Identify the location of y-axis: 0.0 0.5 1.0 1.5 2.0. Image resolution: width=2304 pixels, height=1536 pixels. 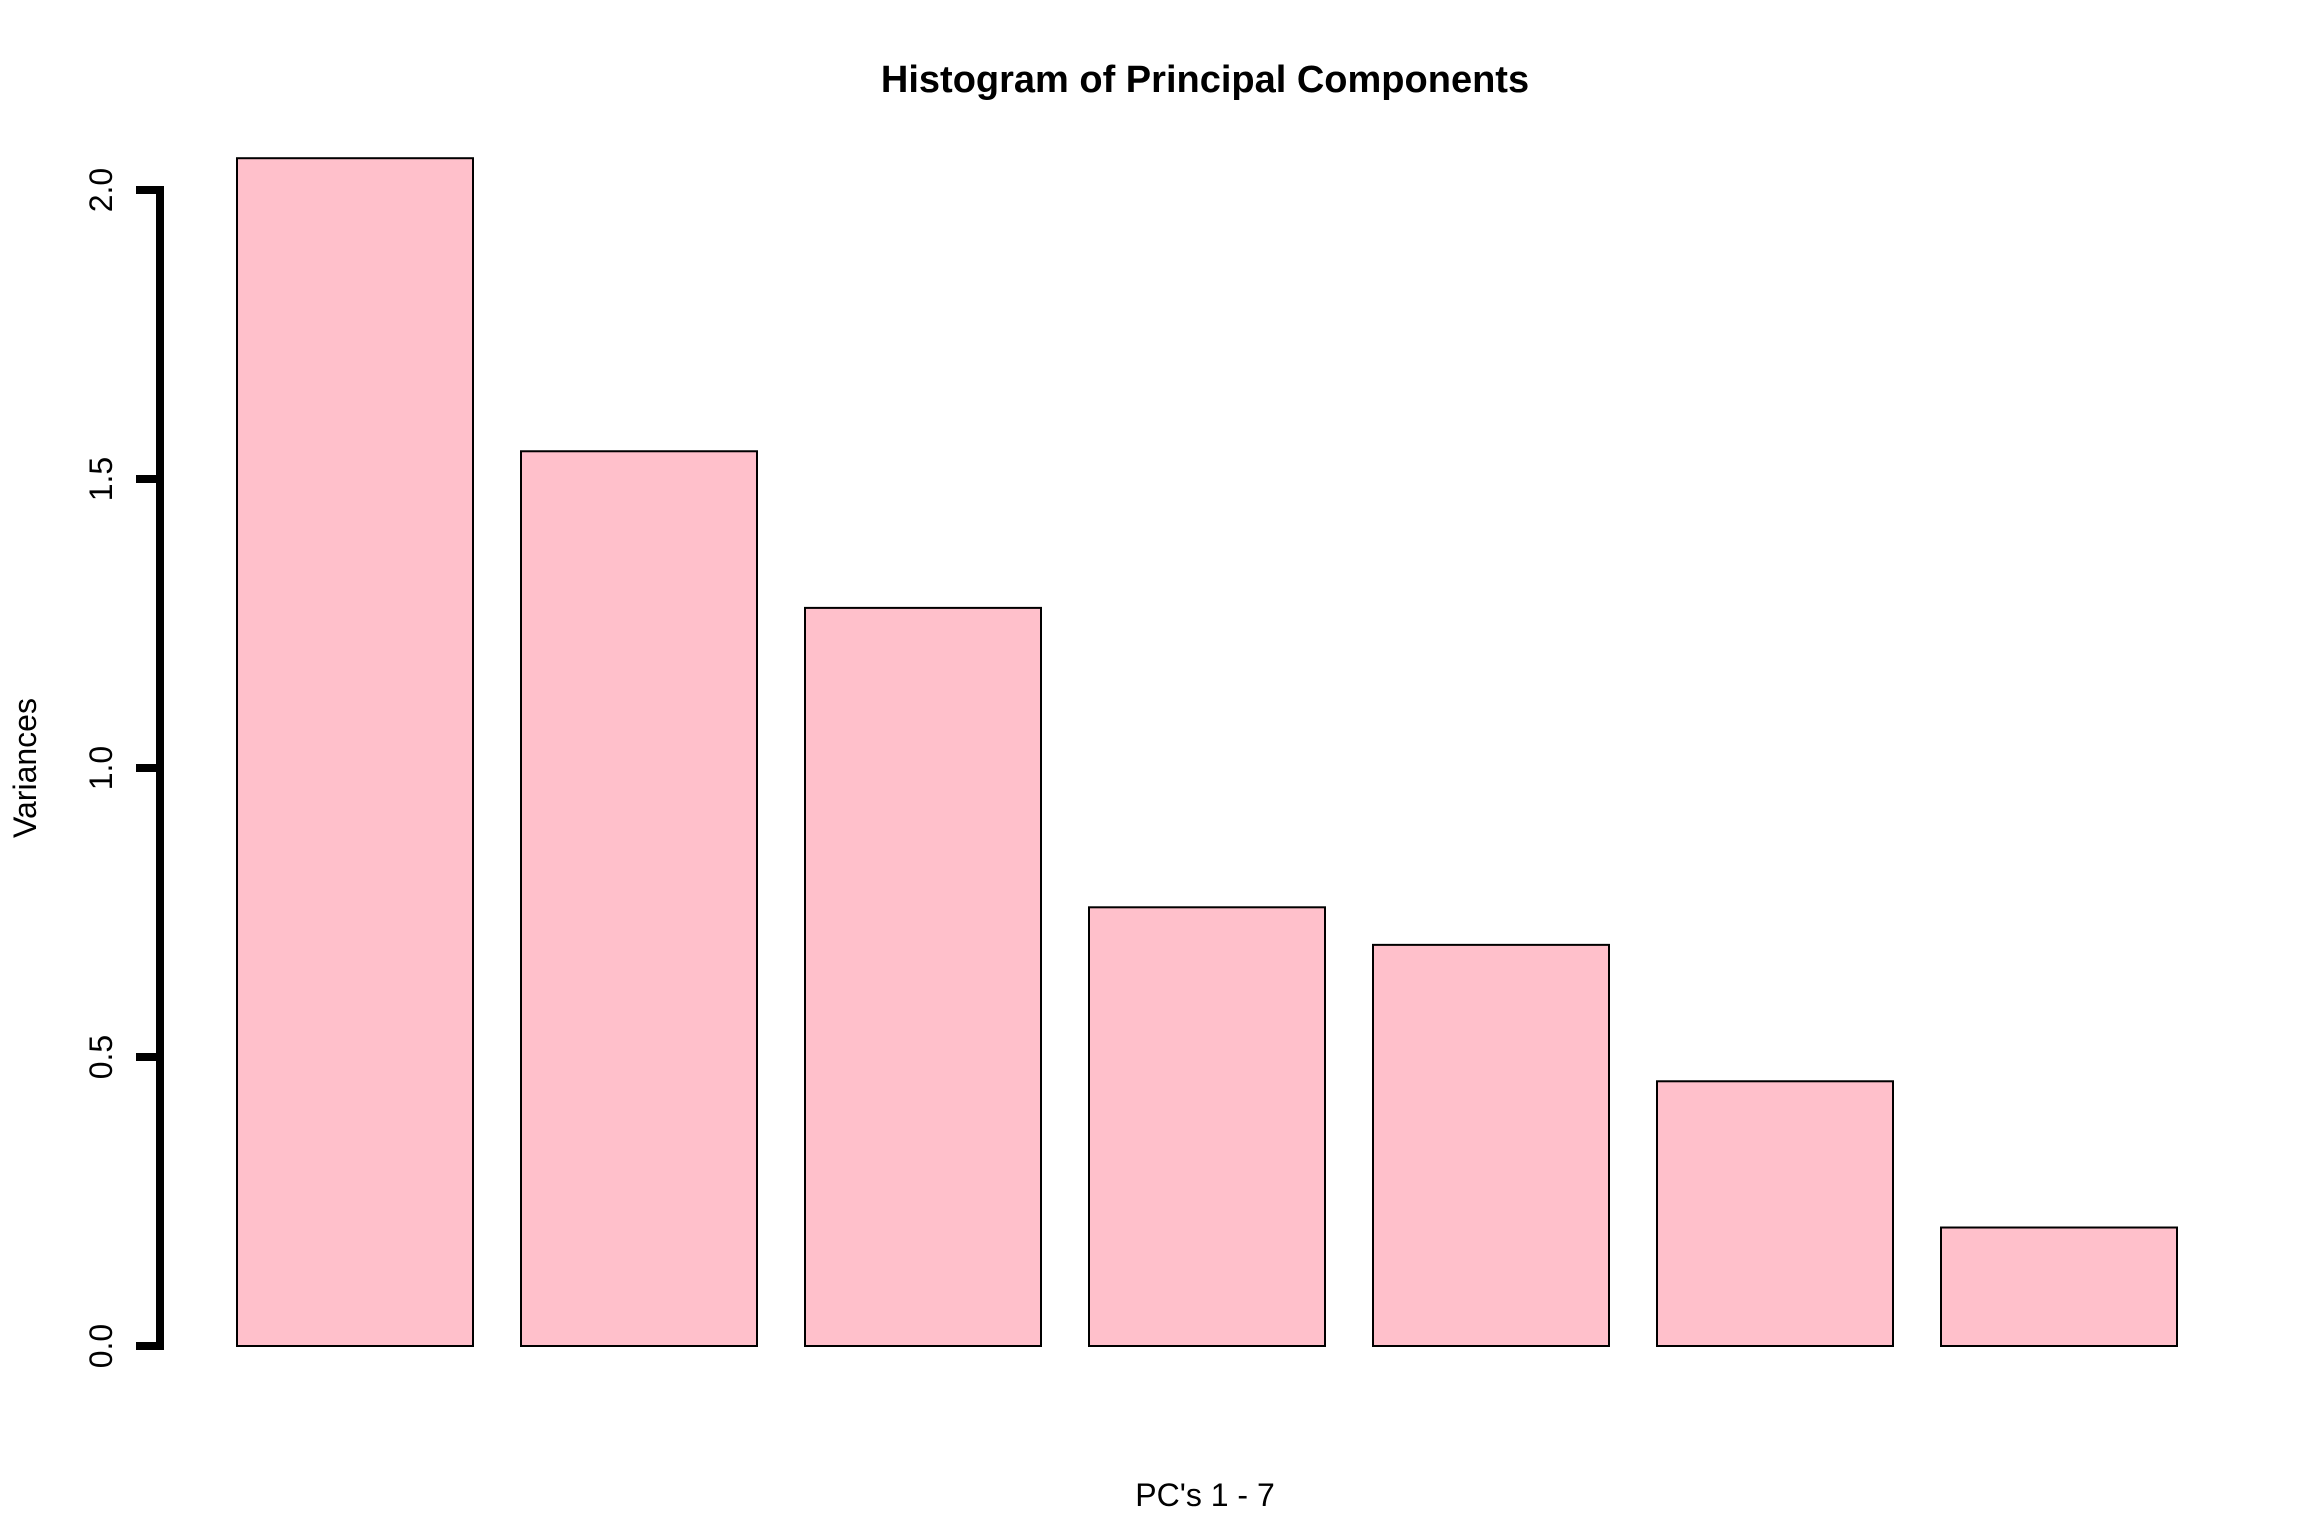
(123, 768).